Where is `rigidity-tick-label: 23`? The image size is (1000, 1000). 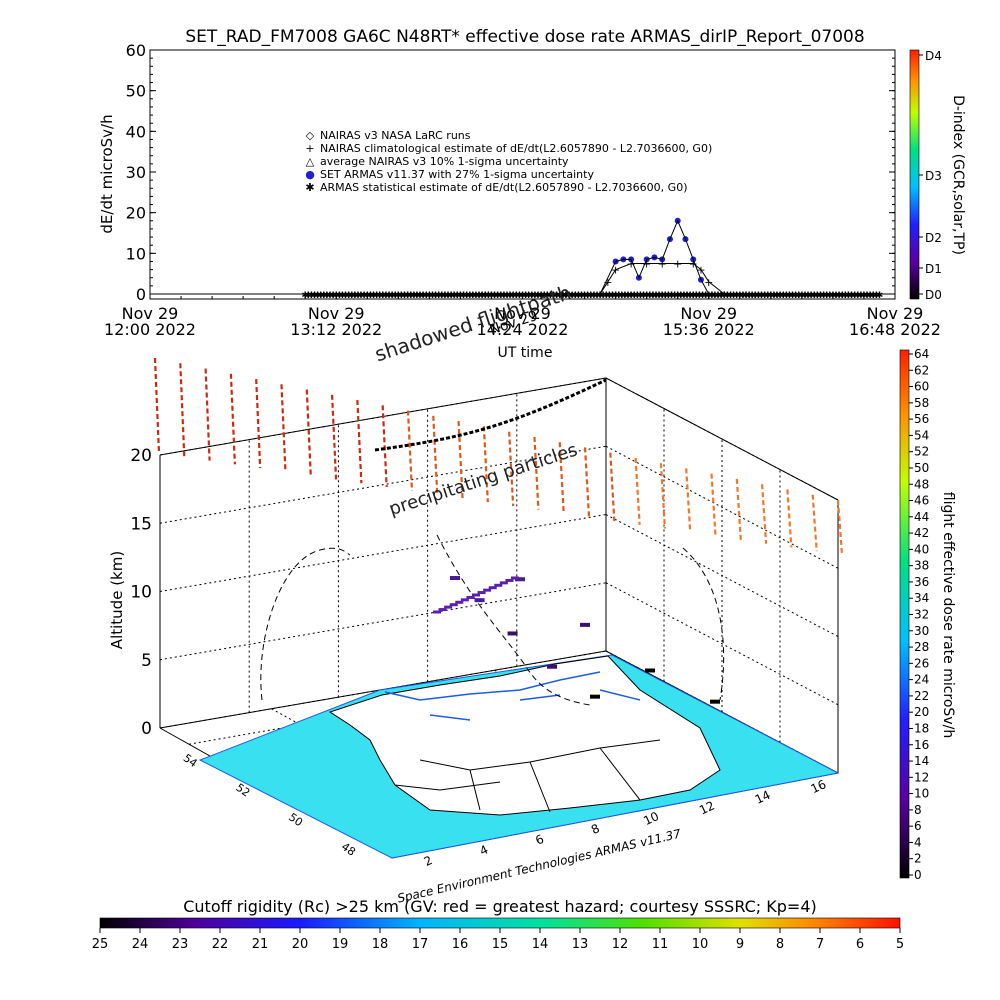
rigidity-tick-label: 23 is located at coordinates (180, 944).